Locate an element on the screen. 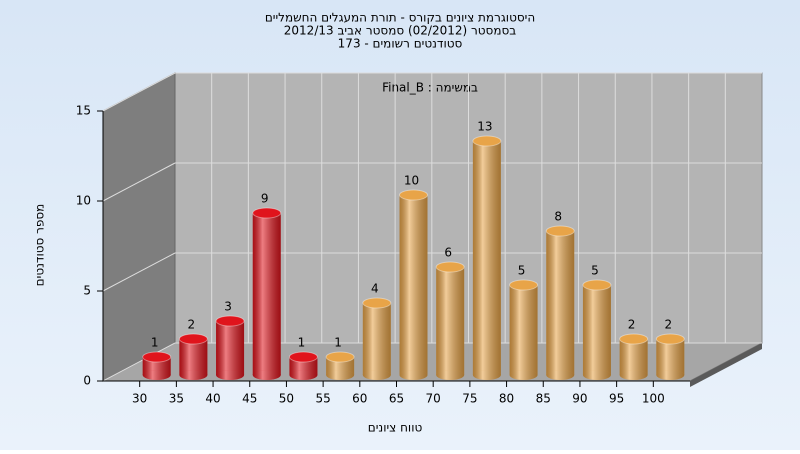 The image size is (800, 454). x-tick-label: 40 is located at coordinates (212, 399).